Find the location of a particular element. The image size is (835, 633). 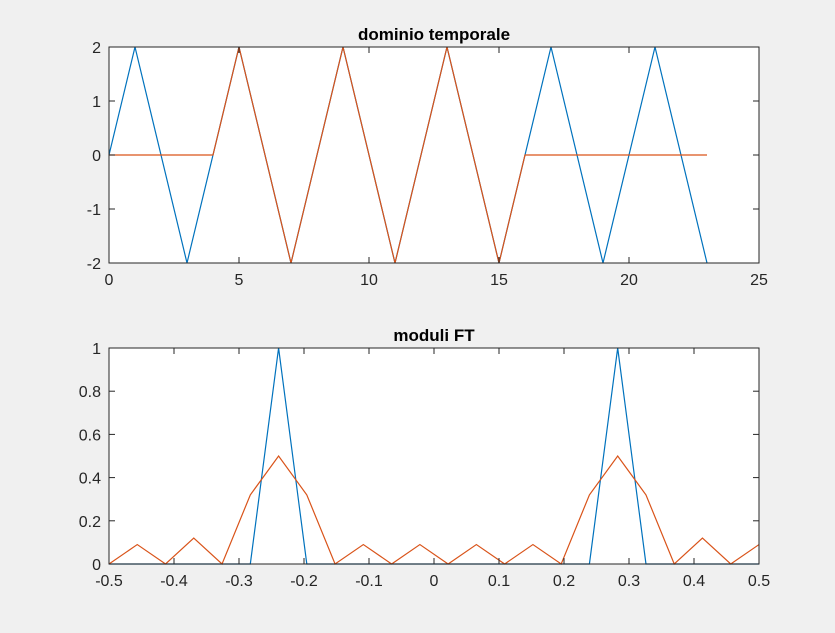

x-tick-label: -0.4 is located at coordinates (174, 581).